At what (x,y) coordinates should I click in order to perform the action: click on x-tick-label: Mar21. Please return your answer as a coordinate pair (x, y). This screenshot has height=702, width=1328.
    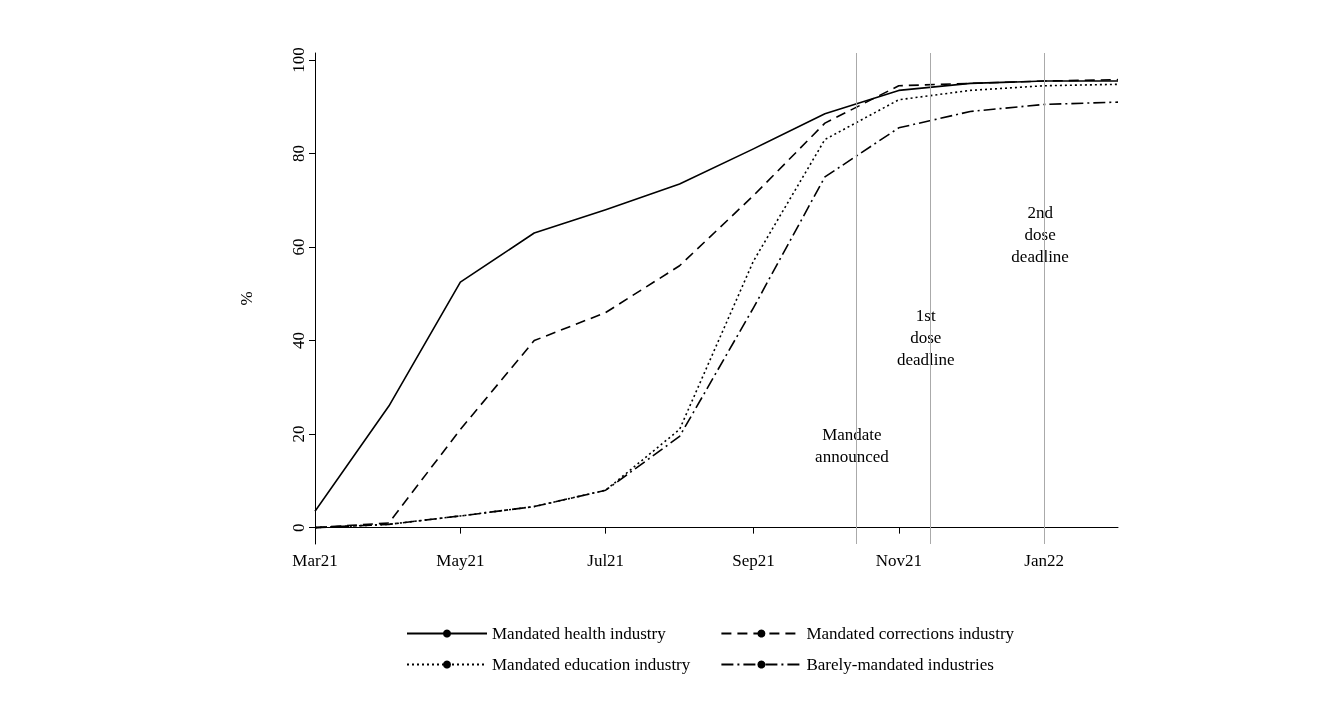
    Looking at the image, I should click on (315, 560).